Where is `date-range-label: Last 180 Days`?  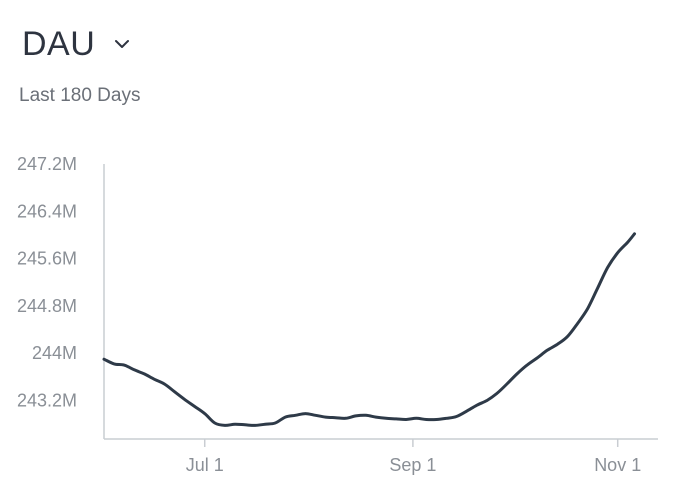 date-range-label: Last 180 Days is located at coordinates (80, 95).